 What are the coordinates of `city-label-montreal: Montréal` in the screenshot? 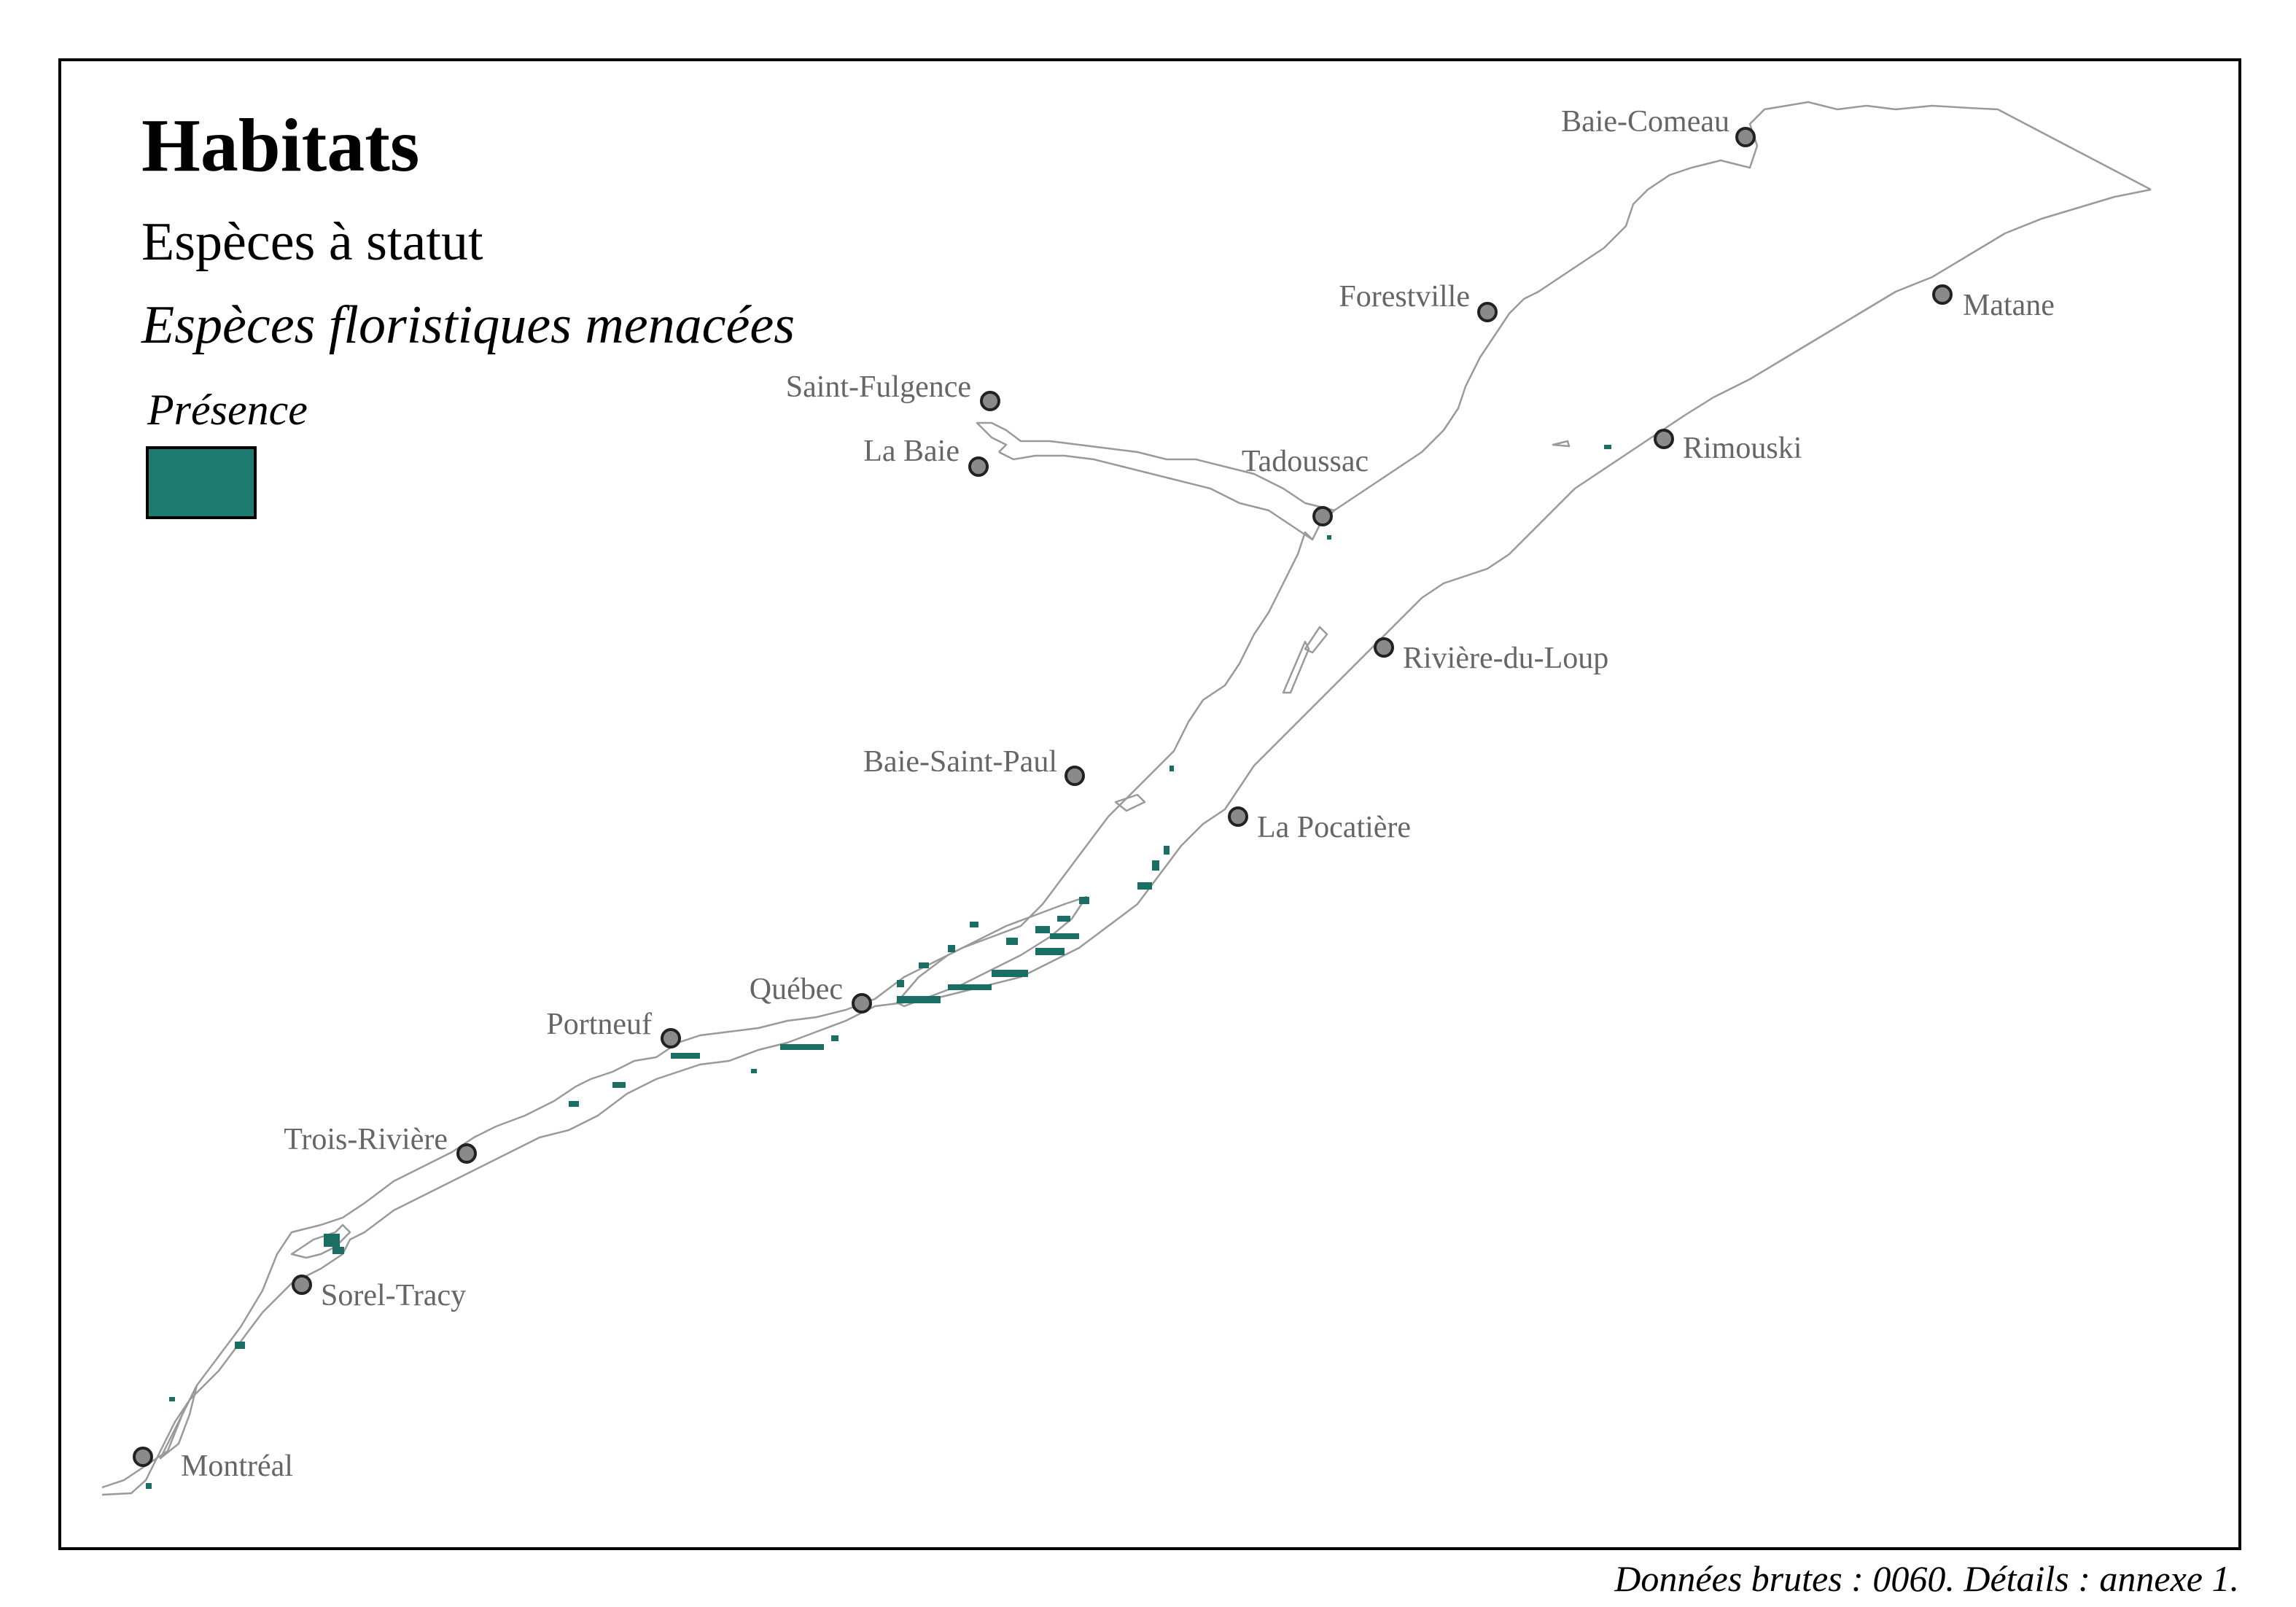 It's located at (237, 1466).